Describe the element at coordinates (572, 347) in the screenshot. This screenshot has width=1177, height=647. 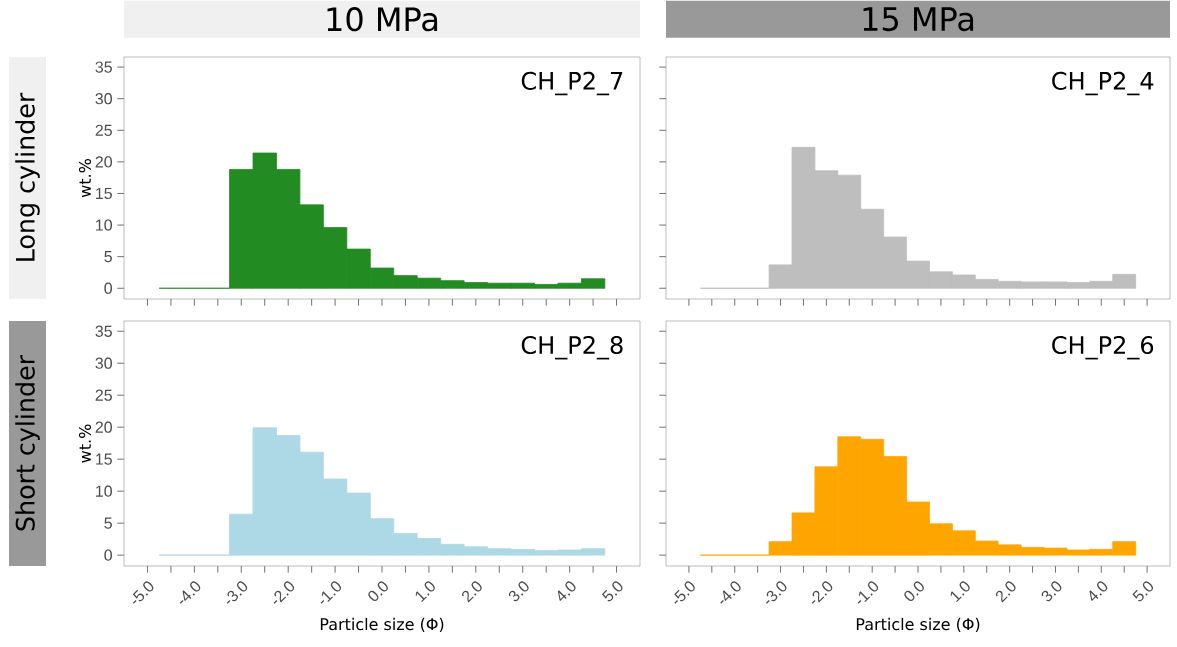
I see `annotation: CH_P2_8` at that location.